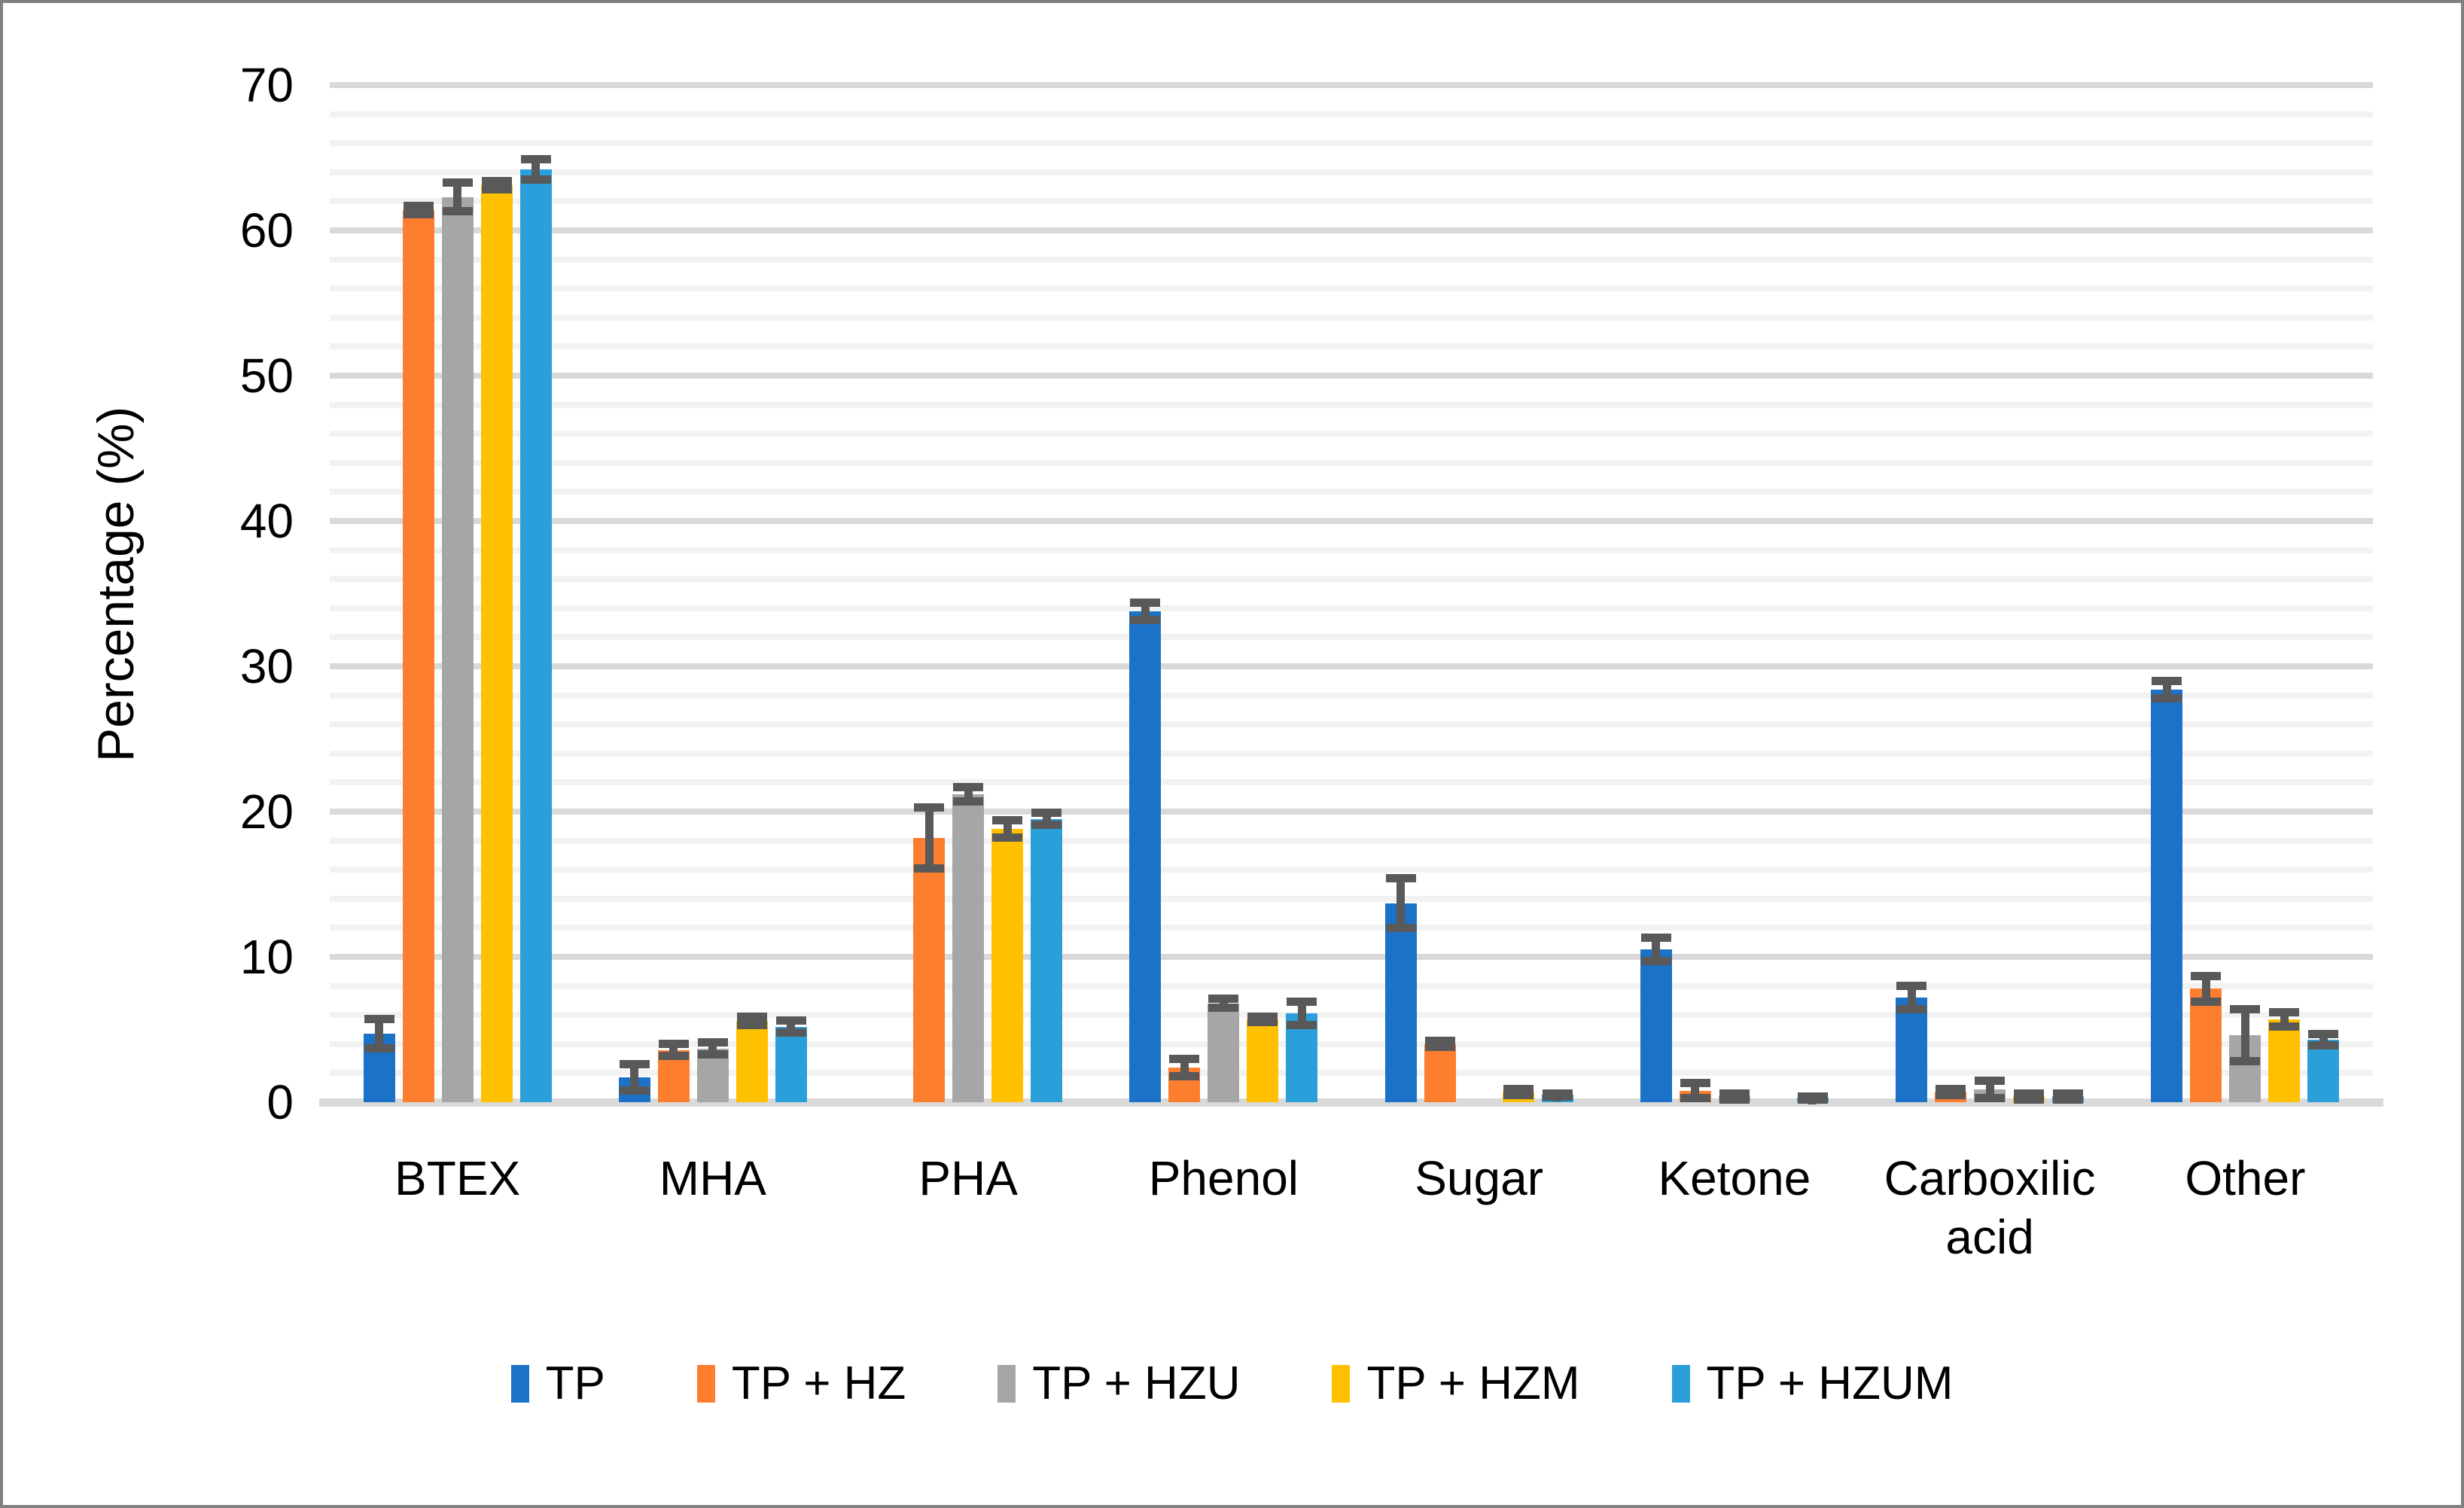  What do you see at coordinates (1136, 1383) in the screenshot?
I see `legend-label: TP + HZU` at bounding box center [1136, 1383].